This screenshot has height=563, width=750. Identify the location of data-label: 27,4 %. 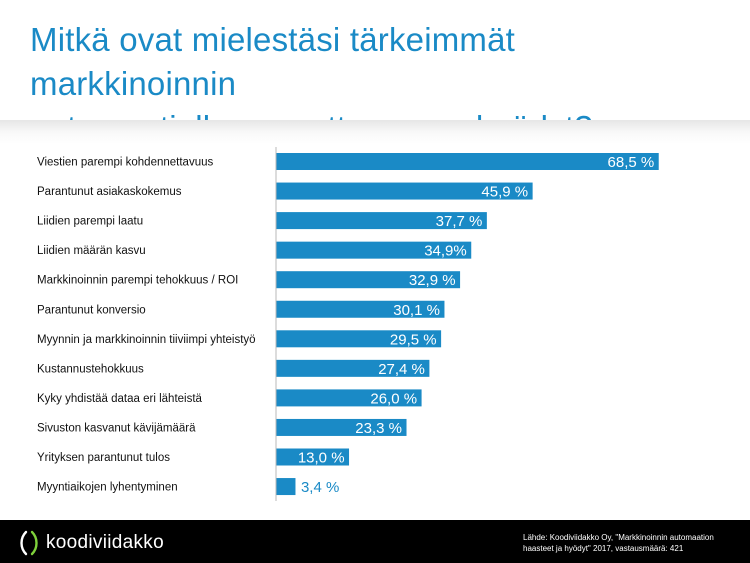
(401, 369).